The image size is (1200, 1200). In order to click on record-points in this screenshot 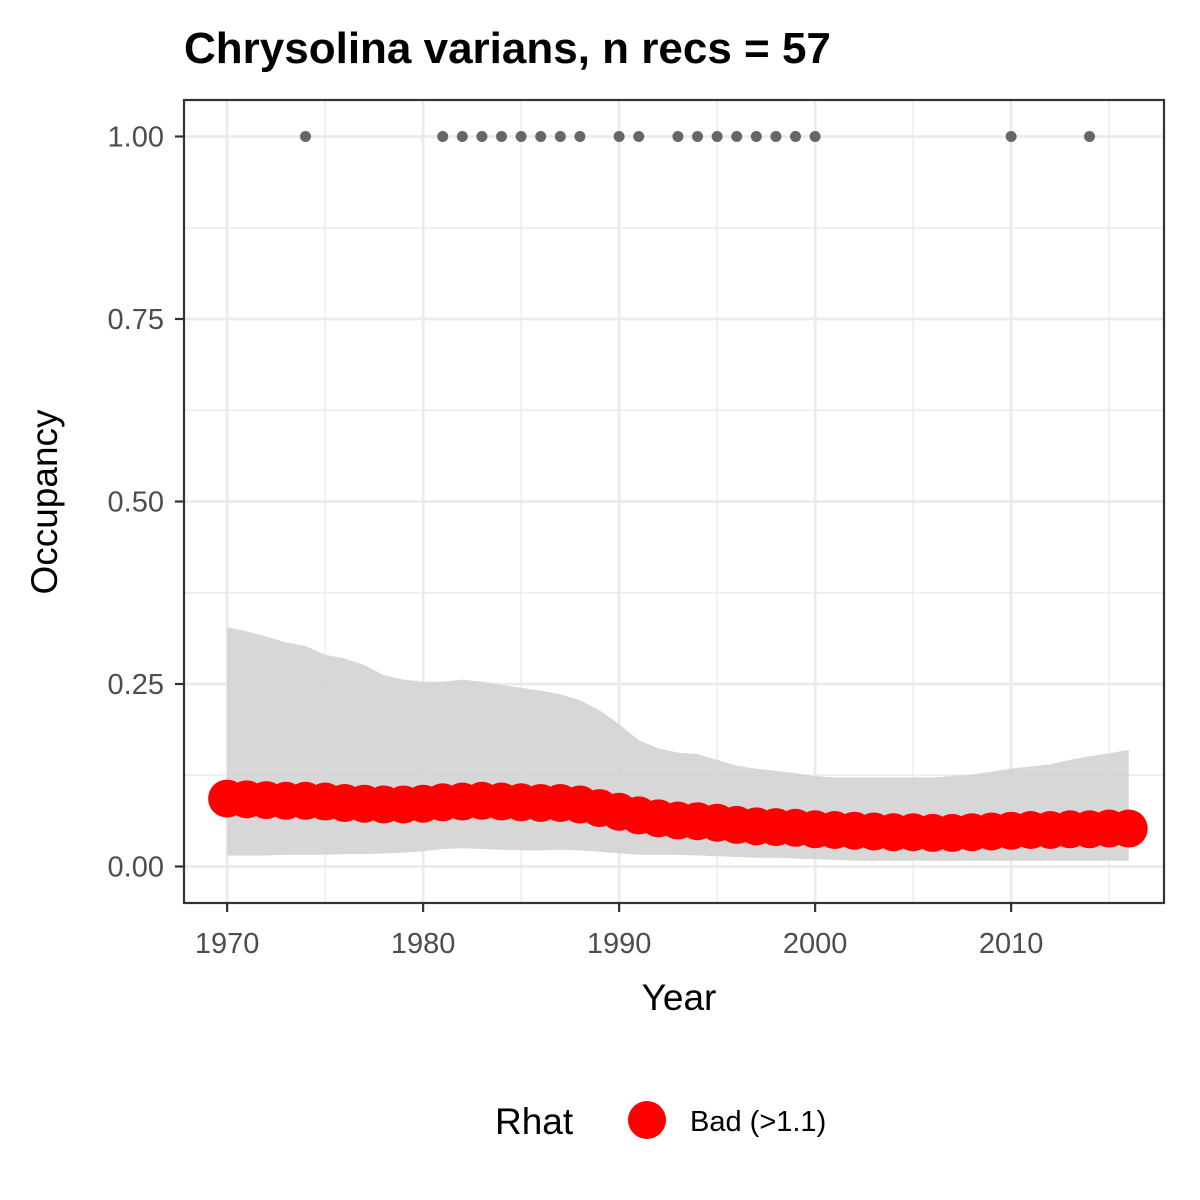, I will do `click(698, 136)`.